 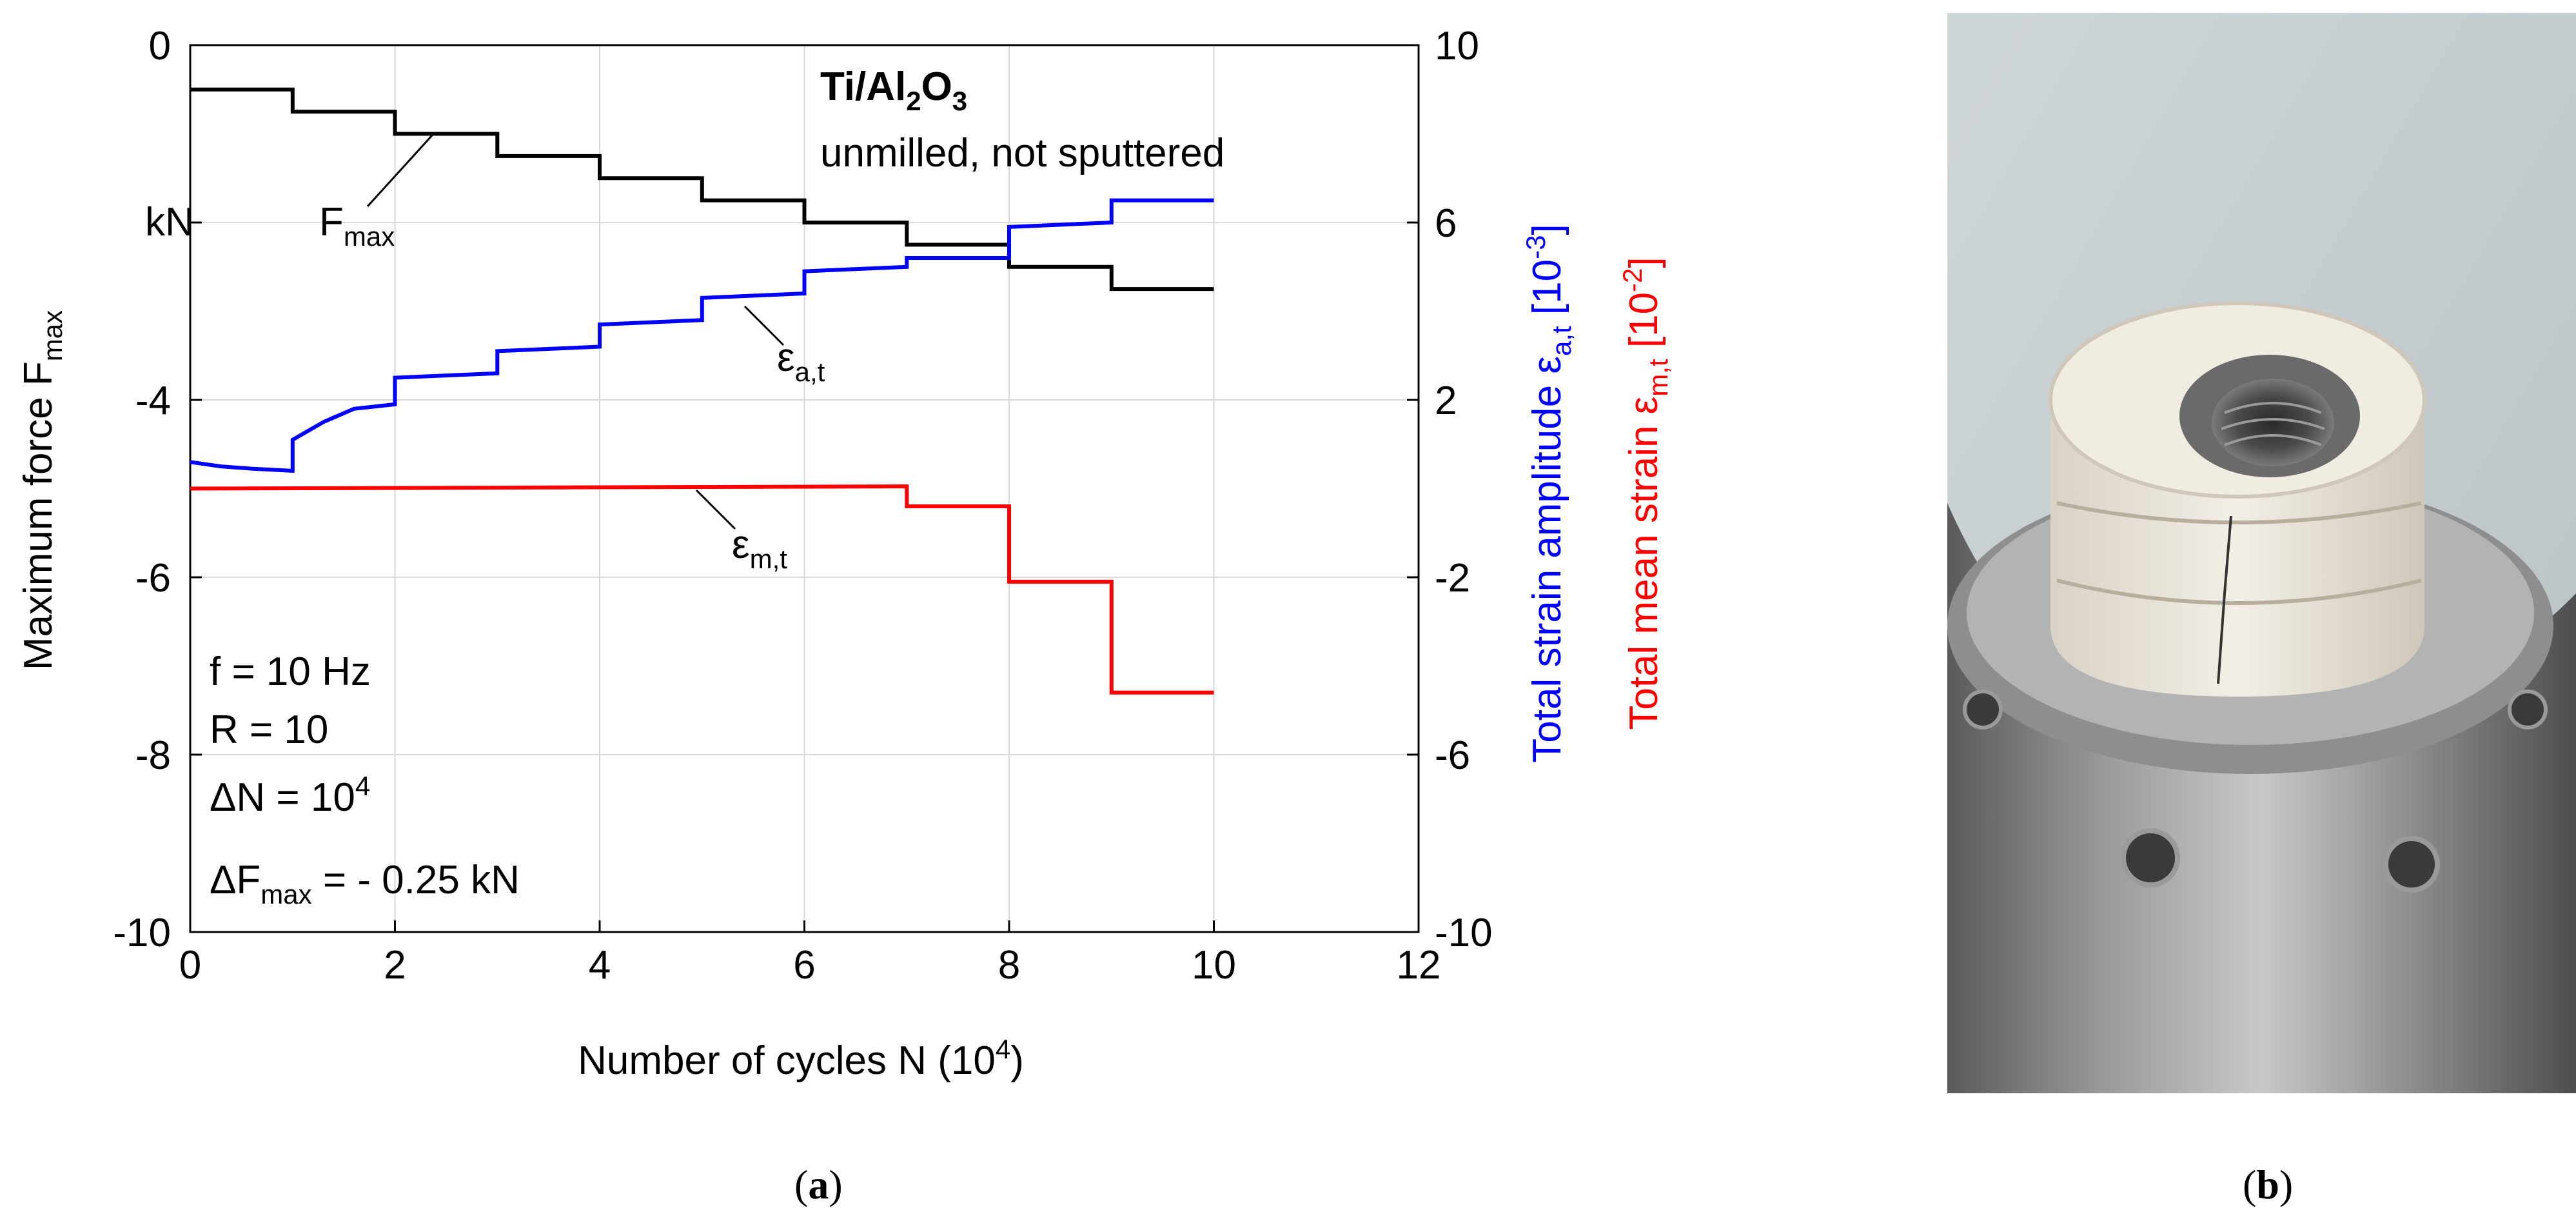 I want to click on x-tick-label: 0, so click(x=190, y=965).